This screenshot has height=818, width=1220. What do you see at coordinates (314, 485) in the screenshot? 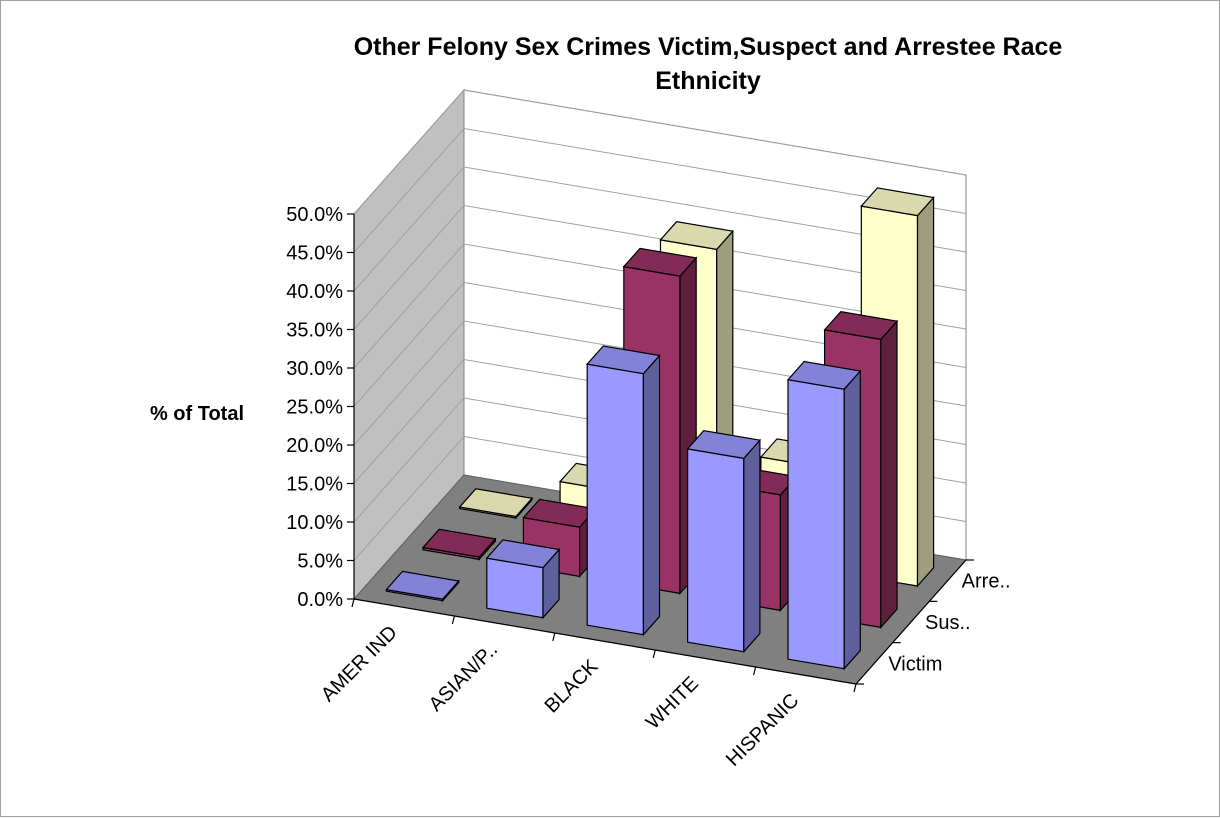
I see `y-tick-label: 15.0%` at bounding box center [314, 485].